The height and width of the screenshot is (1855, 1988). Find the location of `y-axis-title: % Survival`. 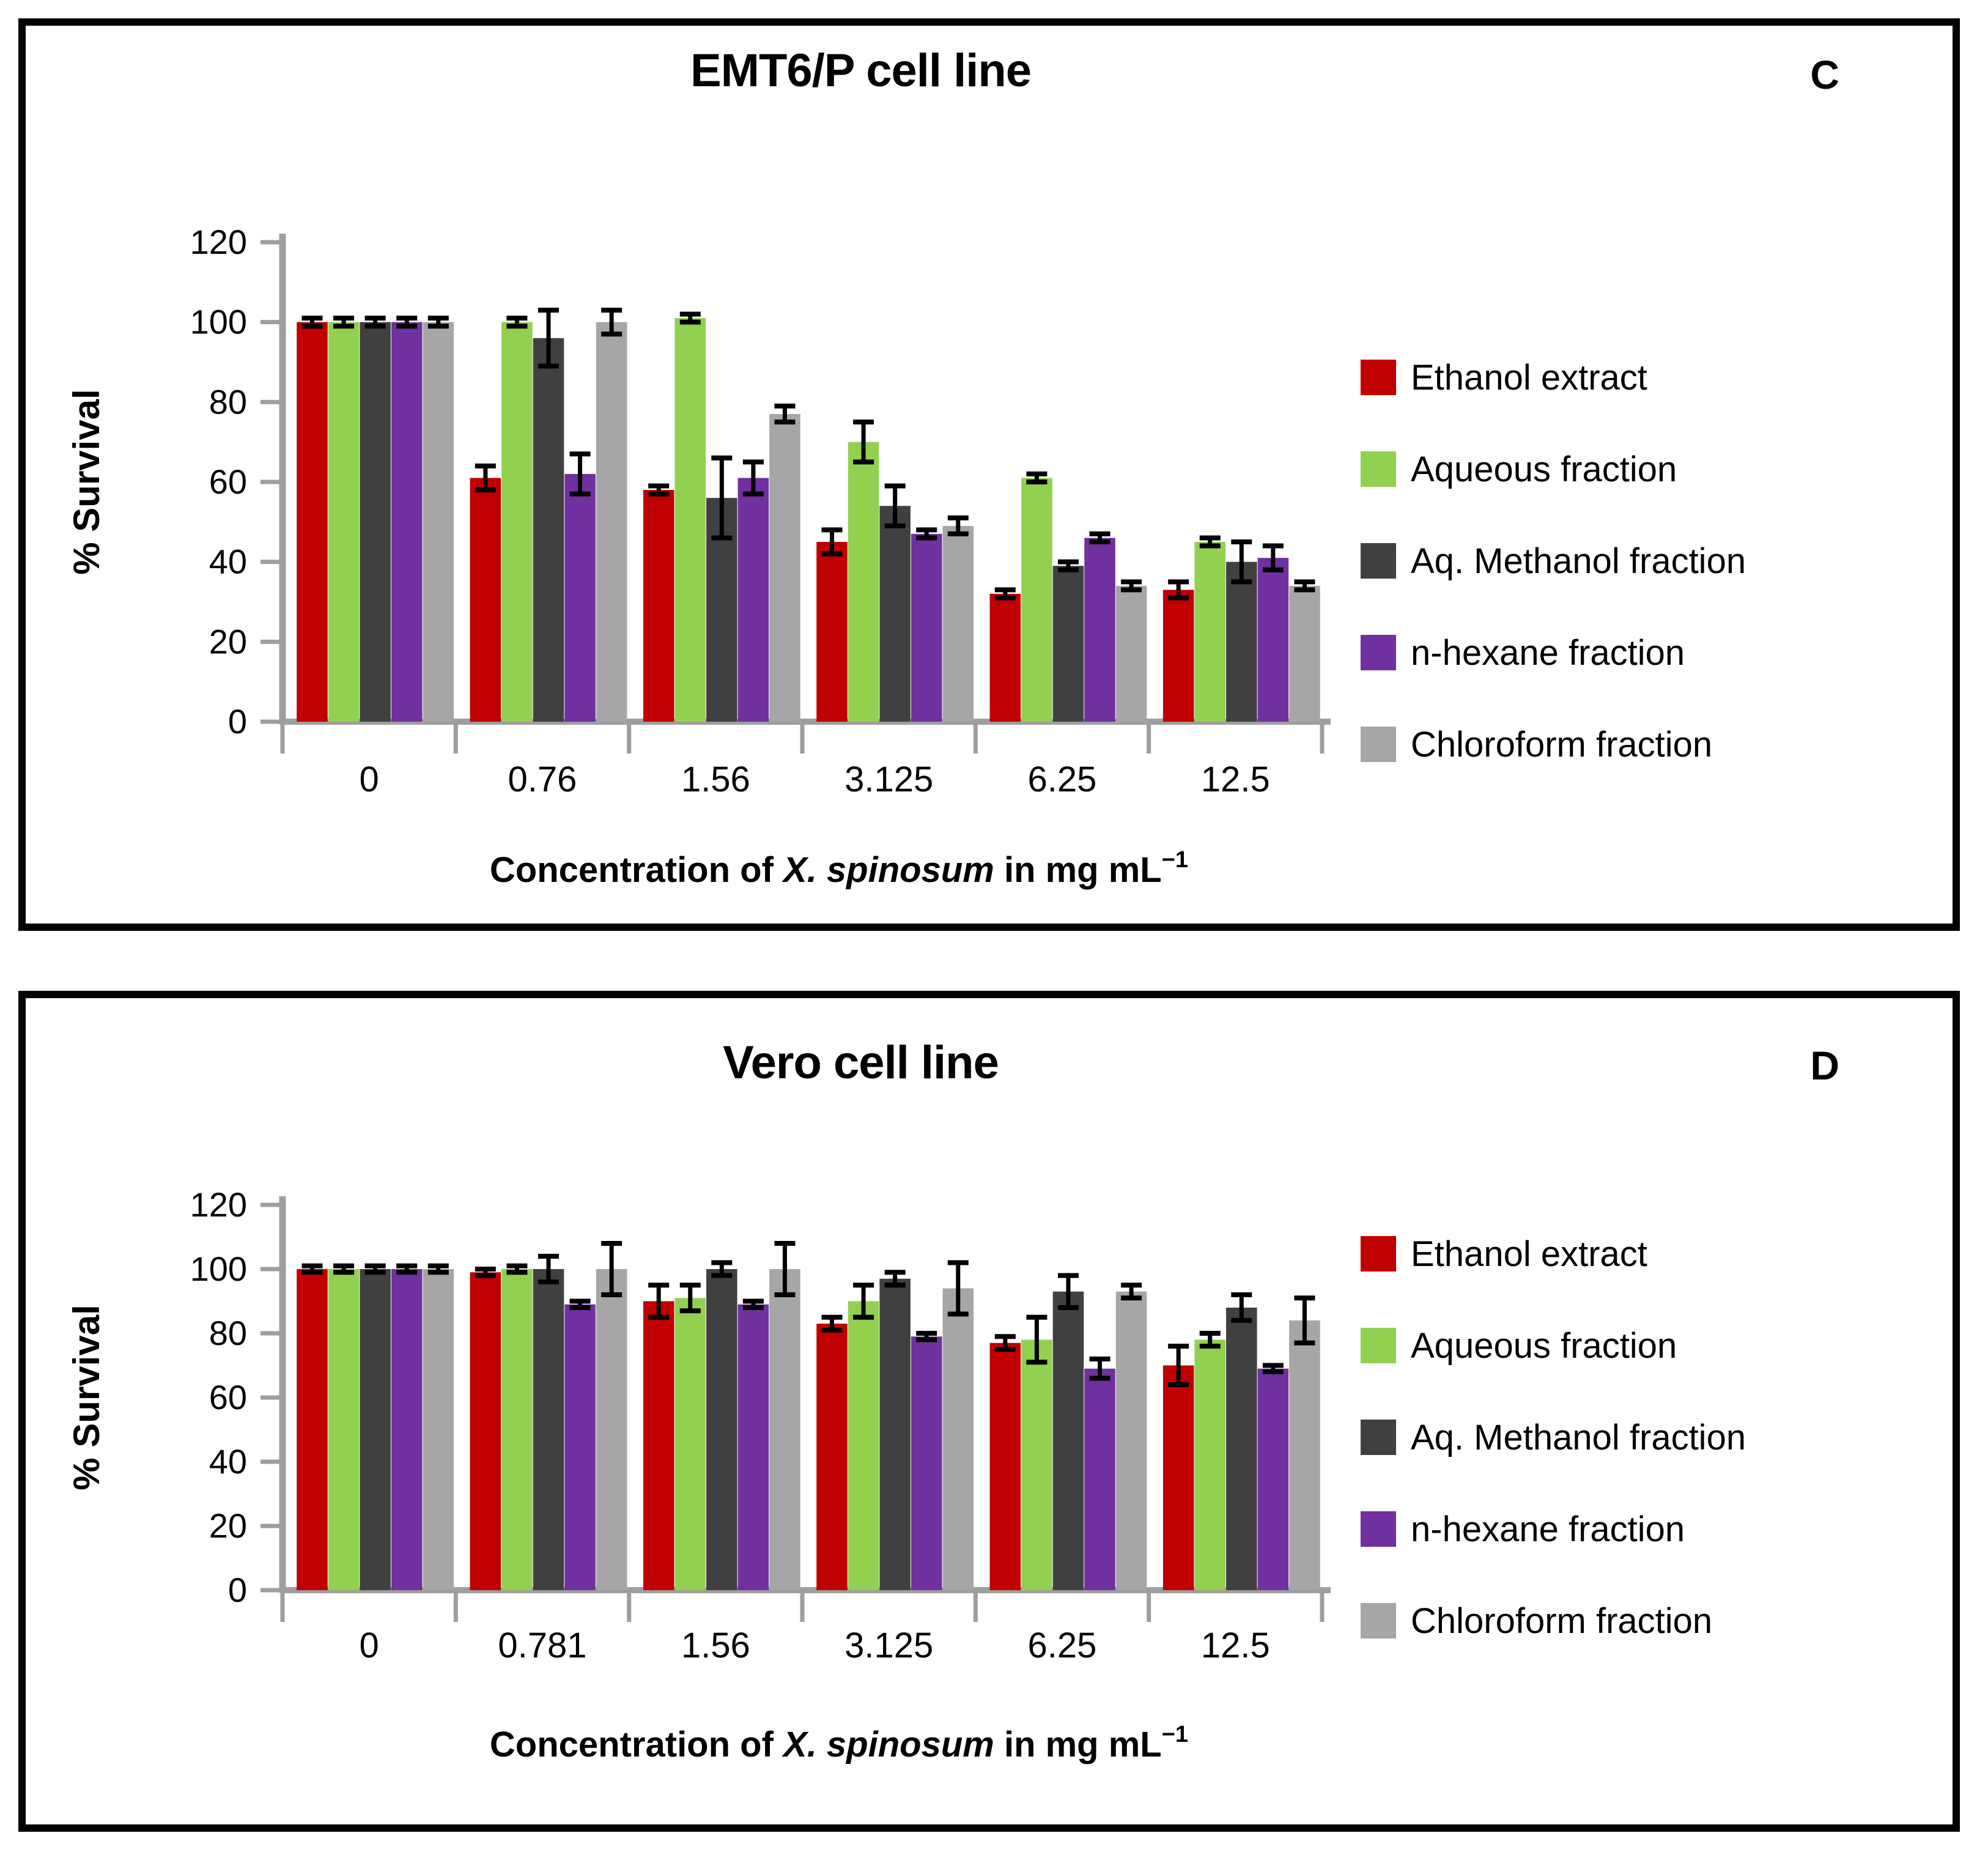

y-axis-title: % Survival is located at coordinates (86, 482).